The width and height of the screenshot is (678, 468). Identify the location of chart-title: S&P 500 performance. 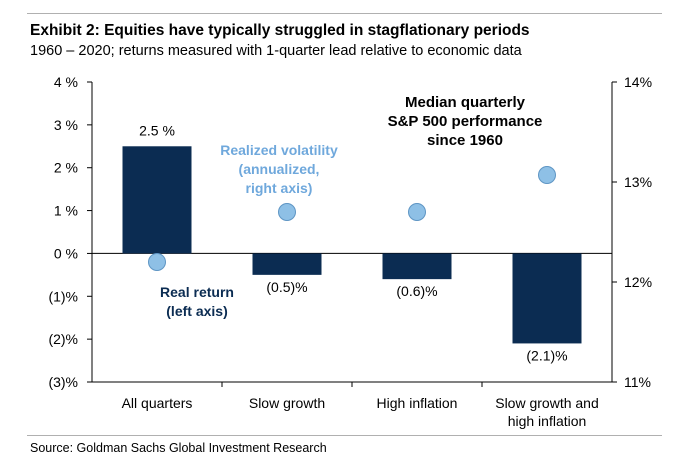
(465, 121).